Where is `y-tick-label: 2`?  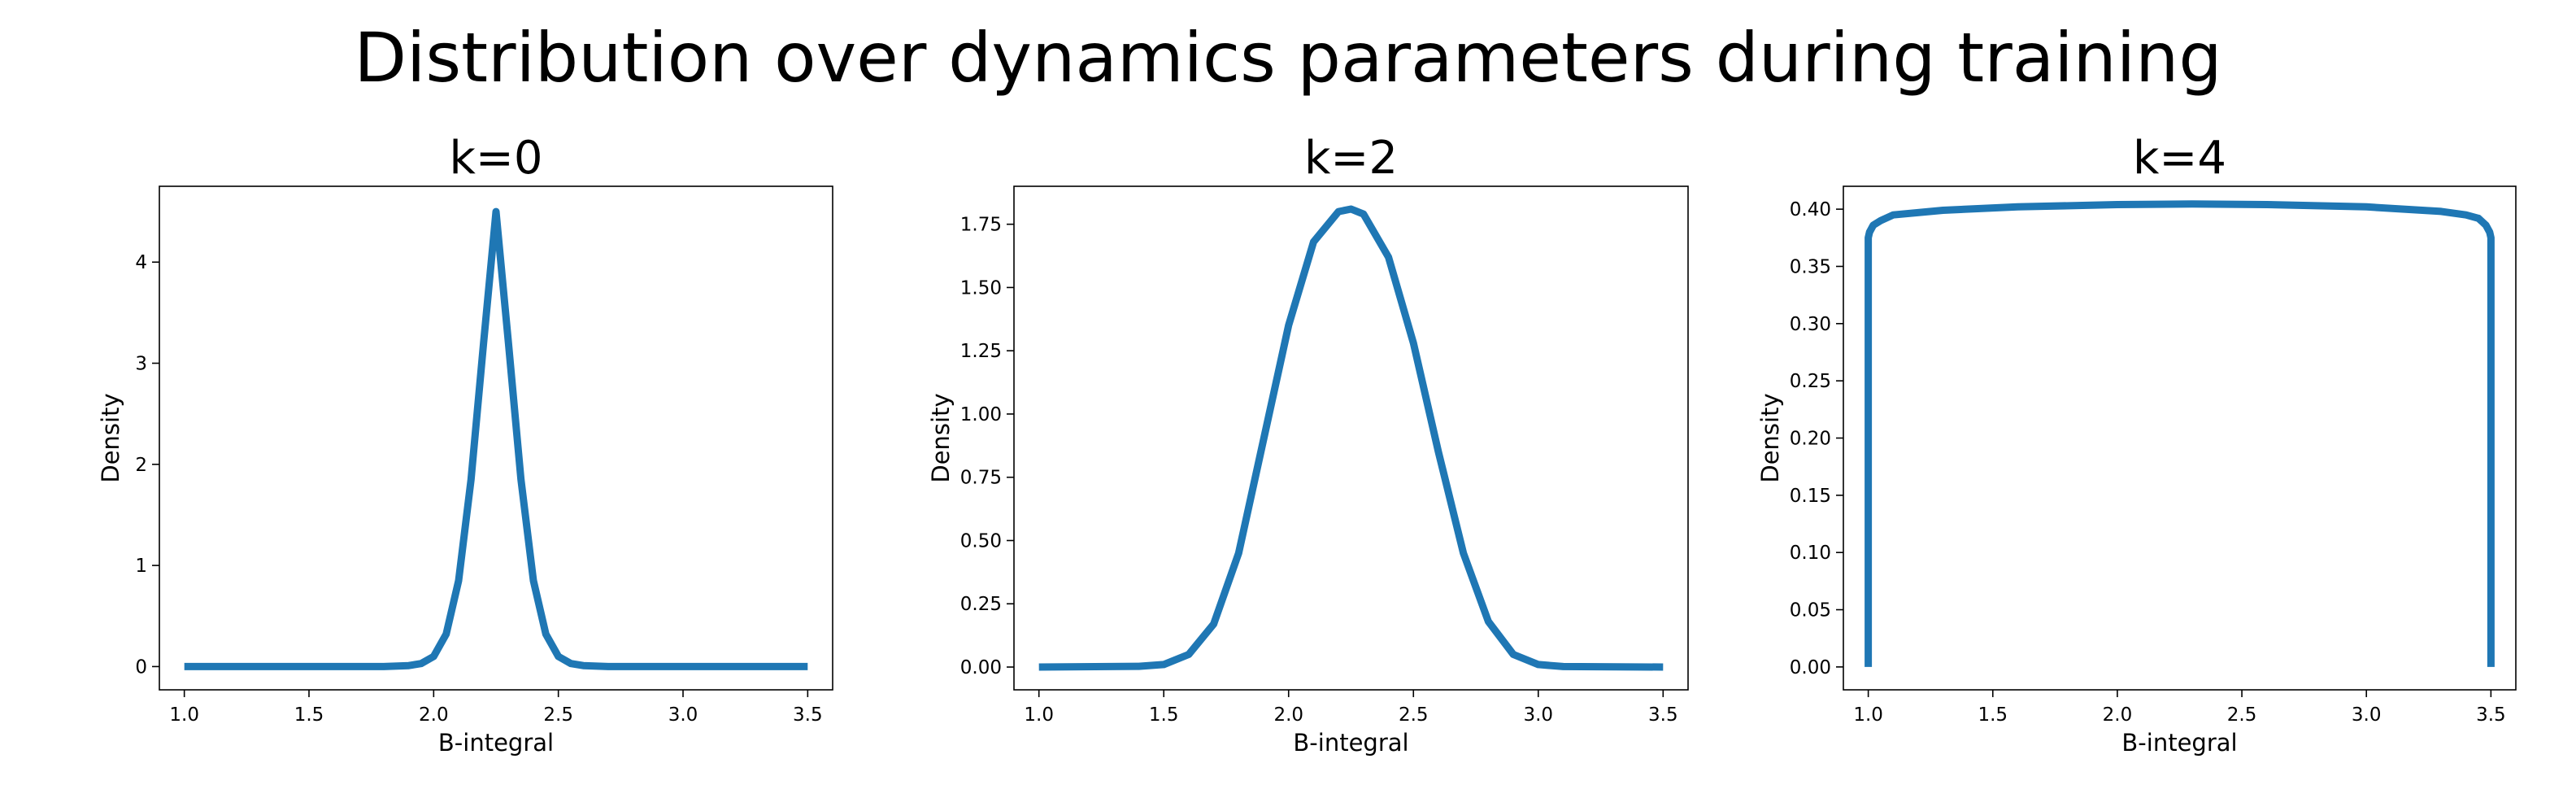
y-tick-label: 2 is located at coordinates (141, 465).